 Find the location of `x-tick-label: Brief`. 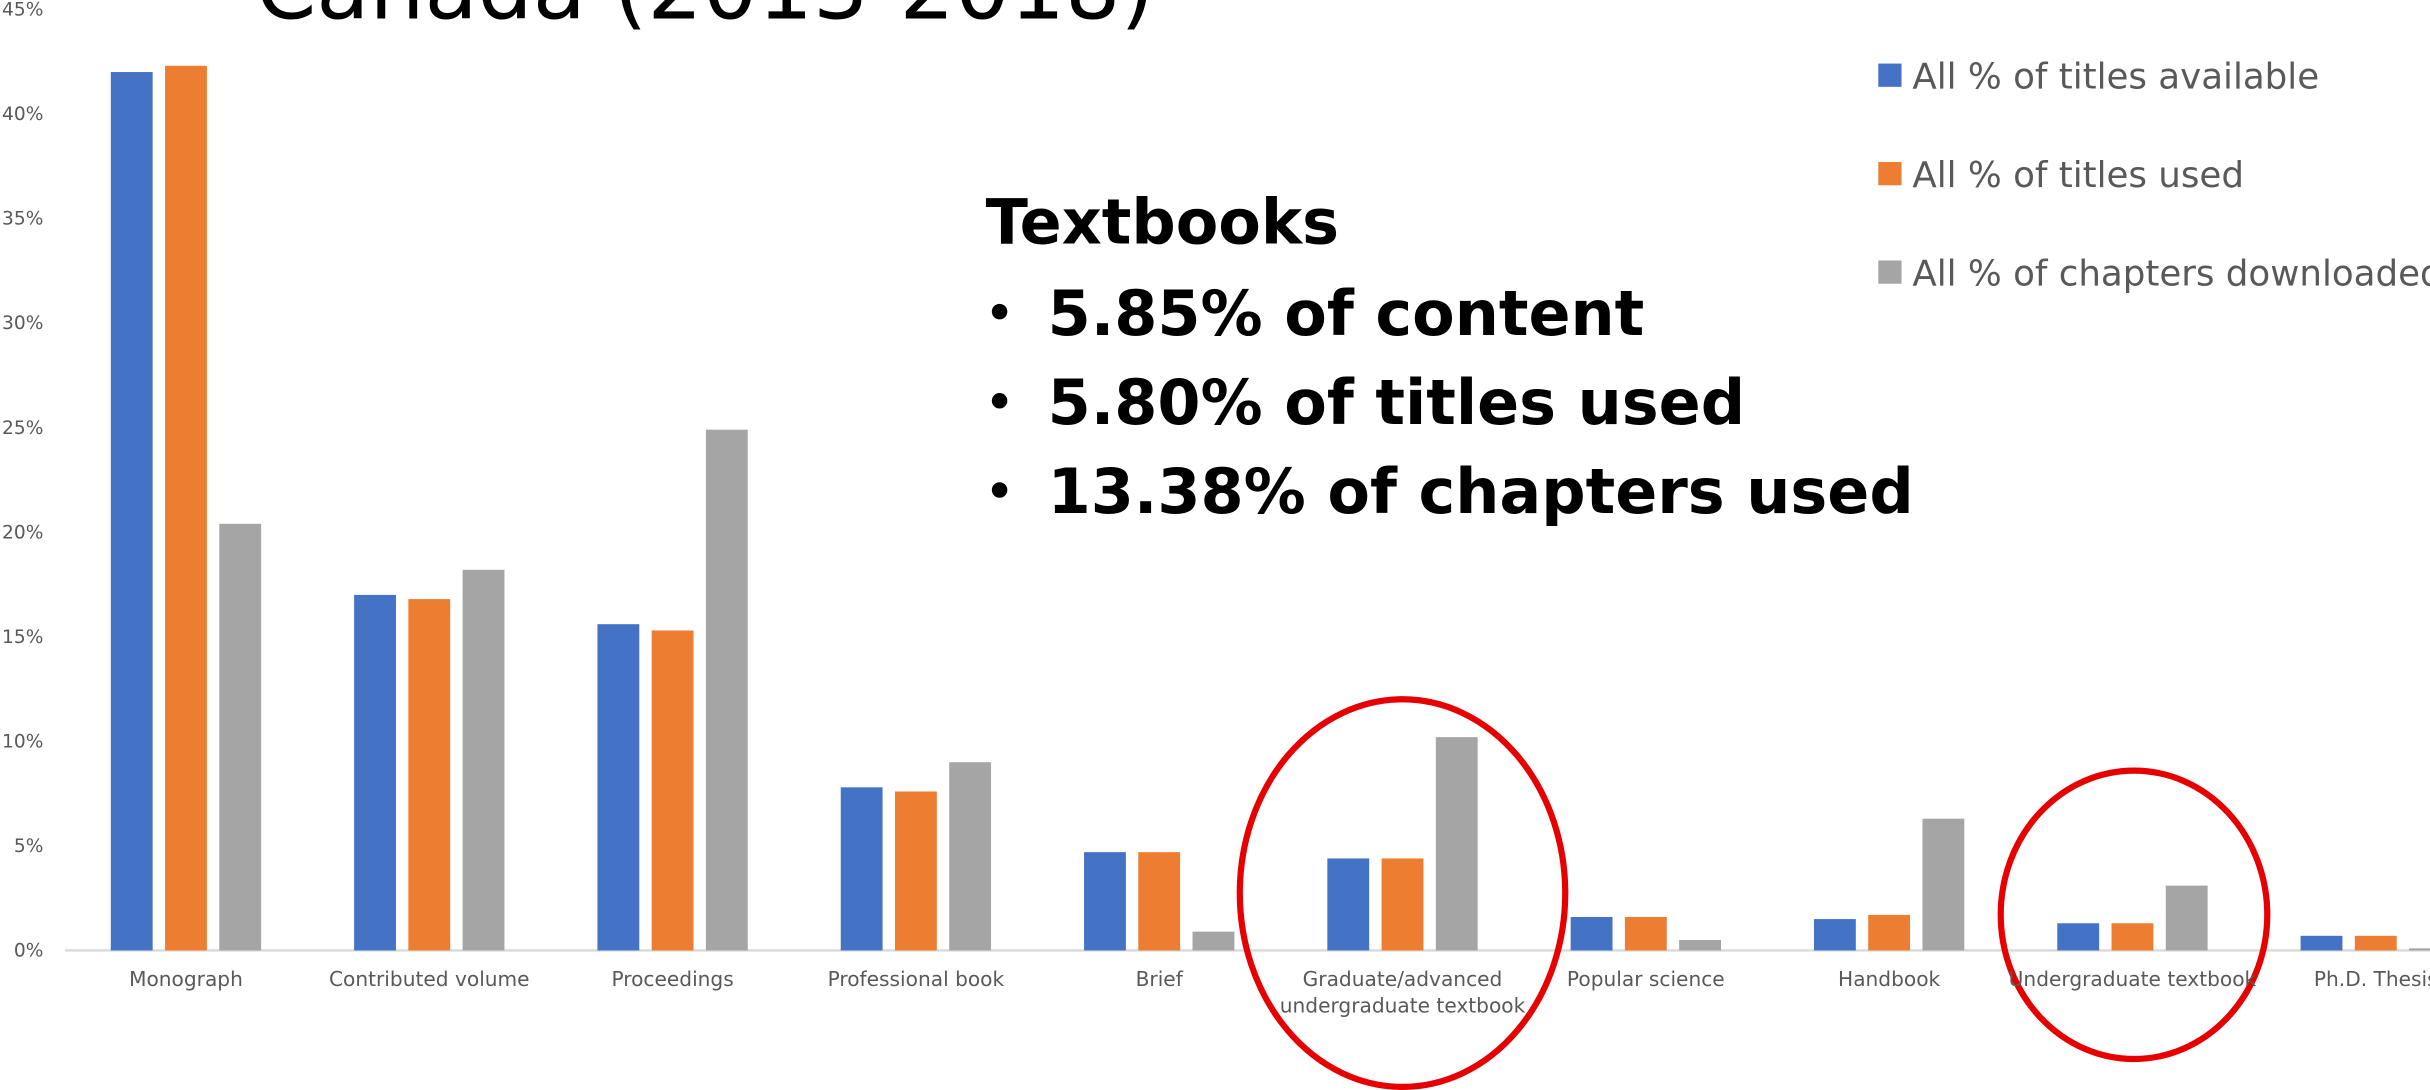

x-tick-label: Brief is located at coordinates (1159, 981).